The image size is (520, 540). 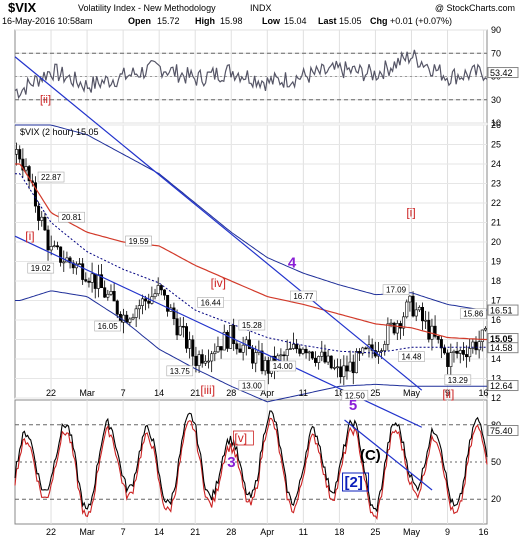 I want to click on price-tick-label: 26, so click(x=496, y=125).